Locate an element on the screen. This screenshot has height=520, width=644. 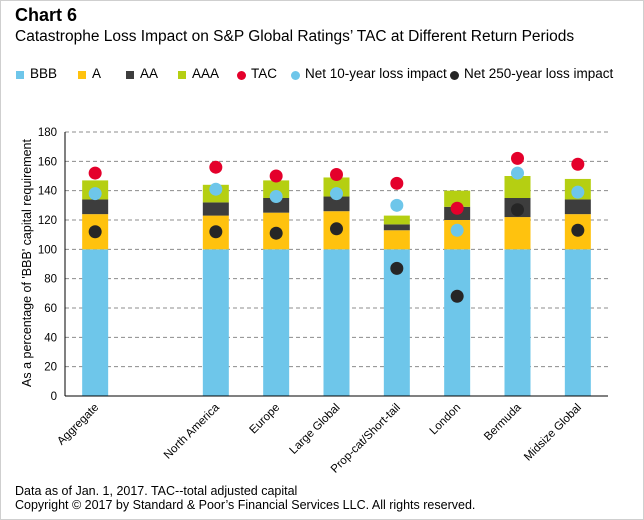
legend-label-a: A is located at coordinates (97, 73).